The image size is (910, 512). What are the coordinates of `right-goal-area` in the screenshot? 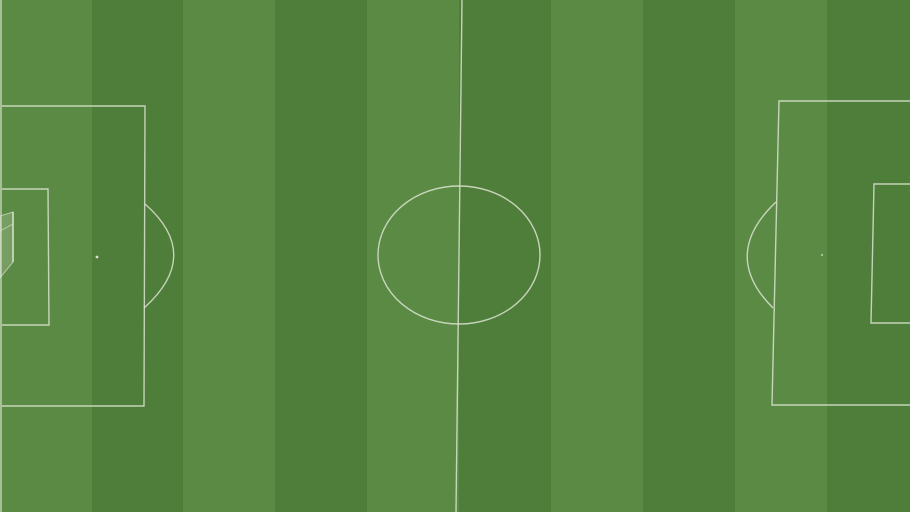 It's located at (890, 253).